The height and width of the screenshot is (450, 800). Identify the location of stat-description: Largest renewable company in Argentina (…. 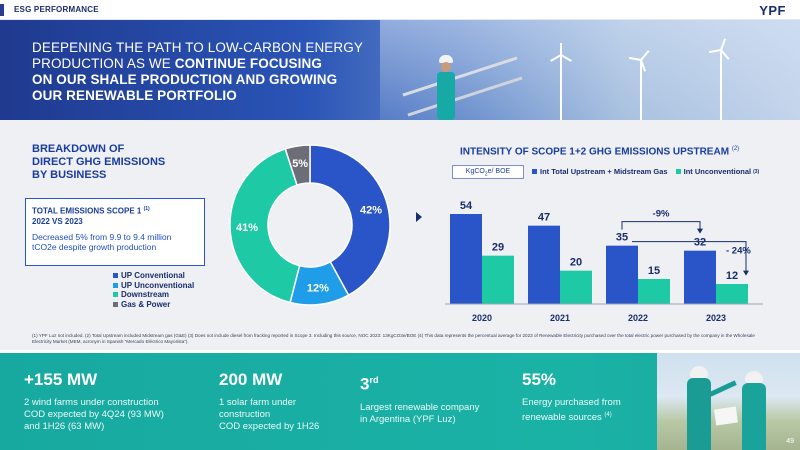
(437, 414).